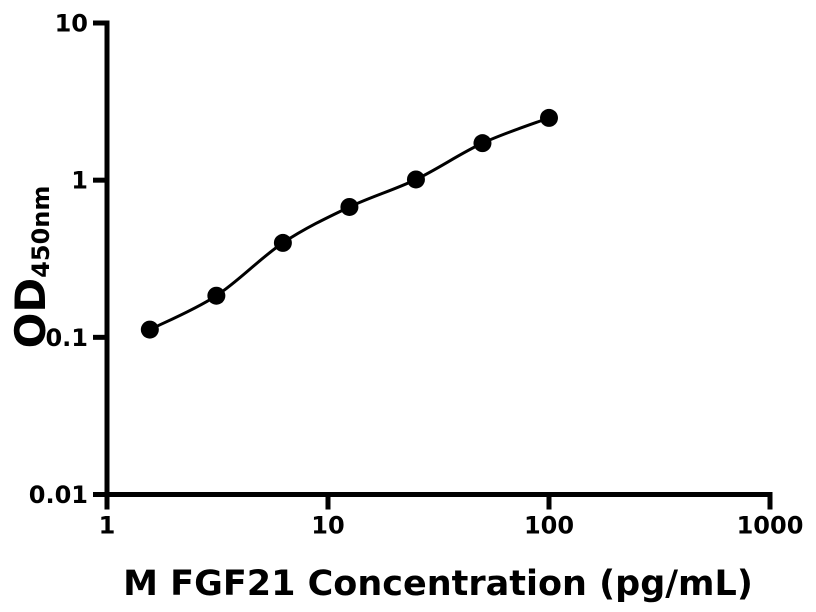 The image size is (816, 612). Describe the element at coordinates (71, 24) in the screenshot. I see `y-tick-label: 10` at that location.